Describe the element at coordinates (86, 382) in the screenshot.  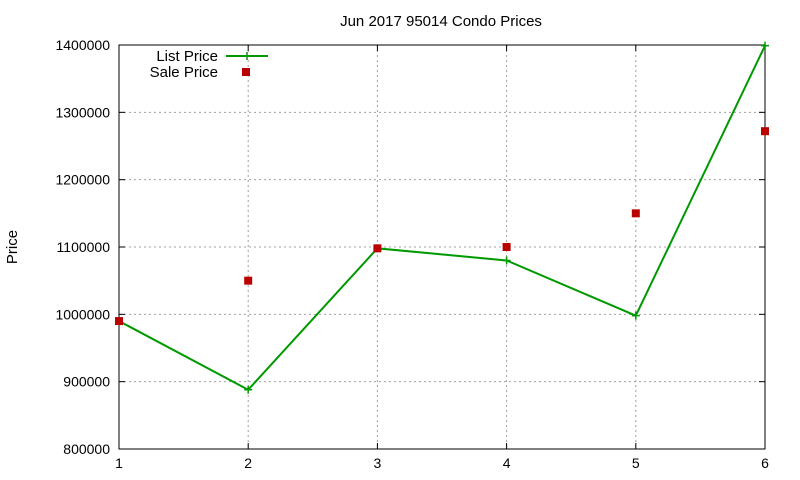
I see `y-tick-label: 900000` at that location.